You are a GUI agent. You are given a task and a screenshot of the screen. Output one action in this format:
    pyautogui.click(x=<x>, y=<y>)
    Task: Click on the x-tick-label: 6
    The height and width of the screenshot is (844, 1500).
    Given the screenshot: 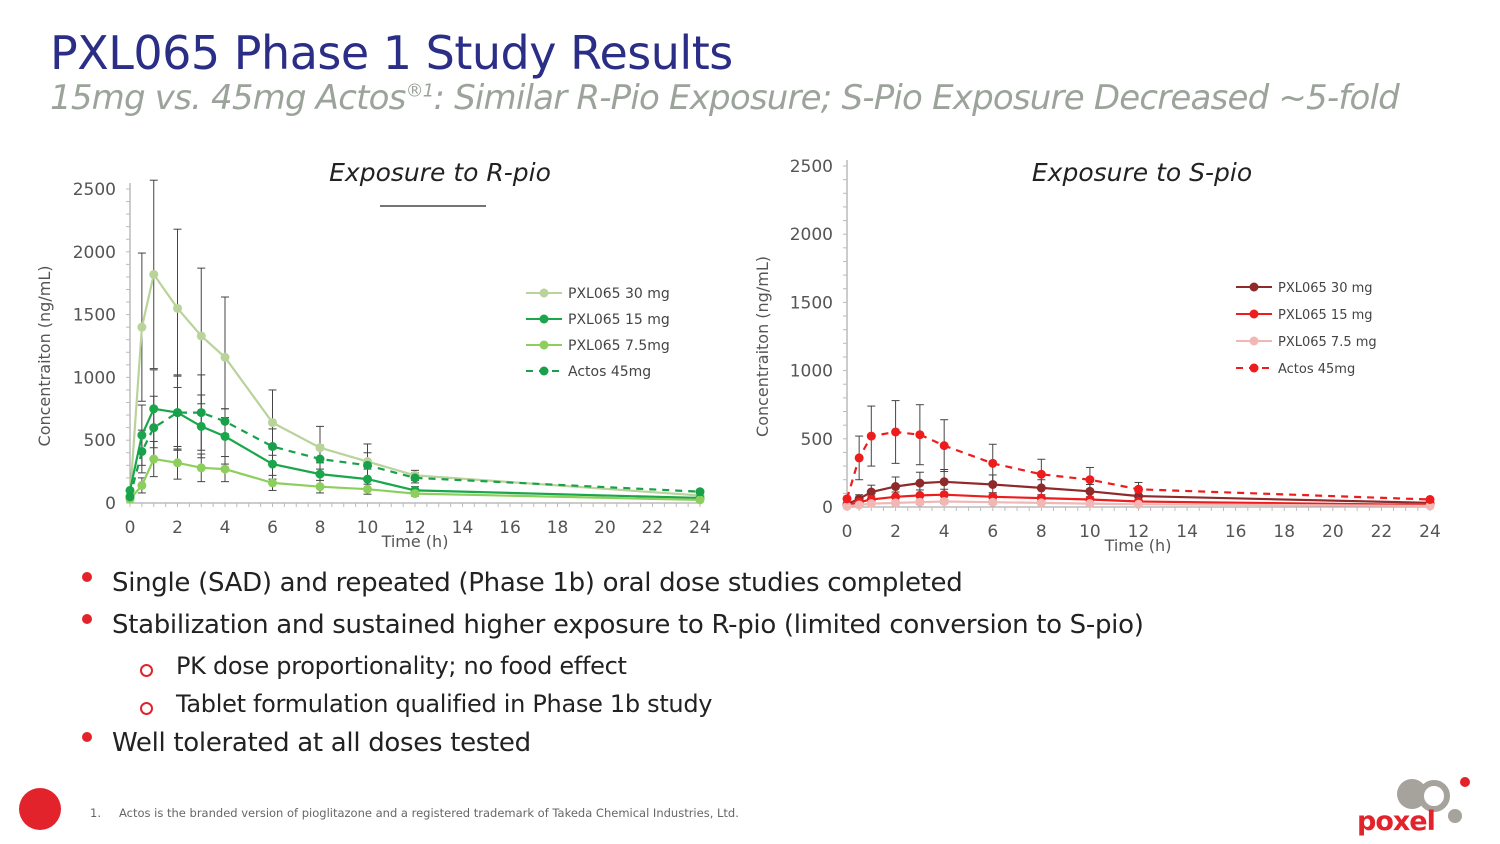 What is the action you would take?
    pyautogui.click(x=992, y=532)
    